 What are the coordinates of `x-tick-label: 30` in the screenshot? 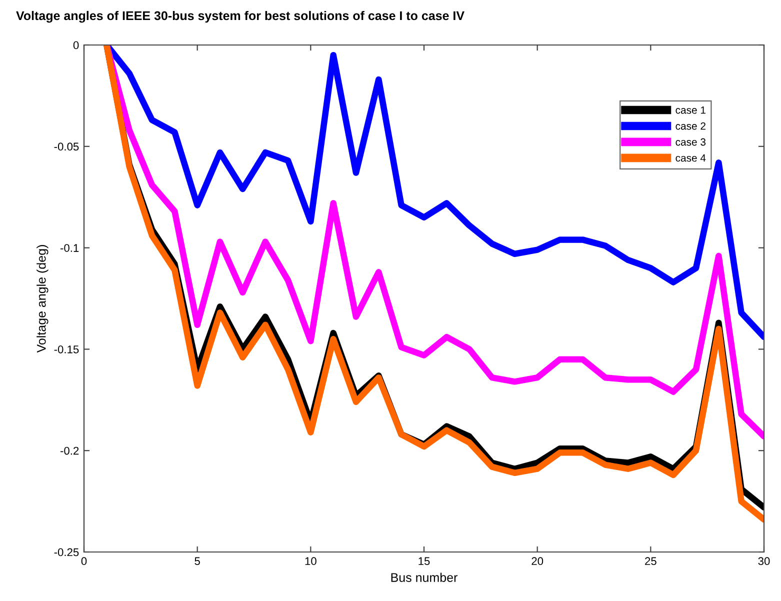 It's located at (764, 561).